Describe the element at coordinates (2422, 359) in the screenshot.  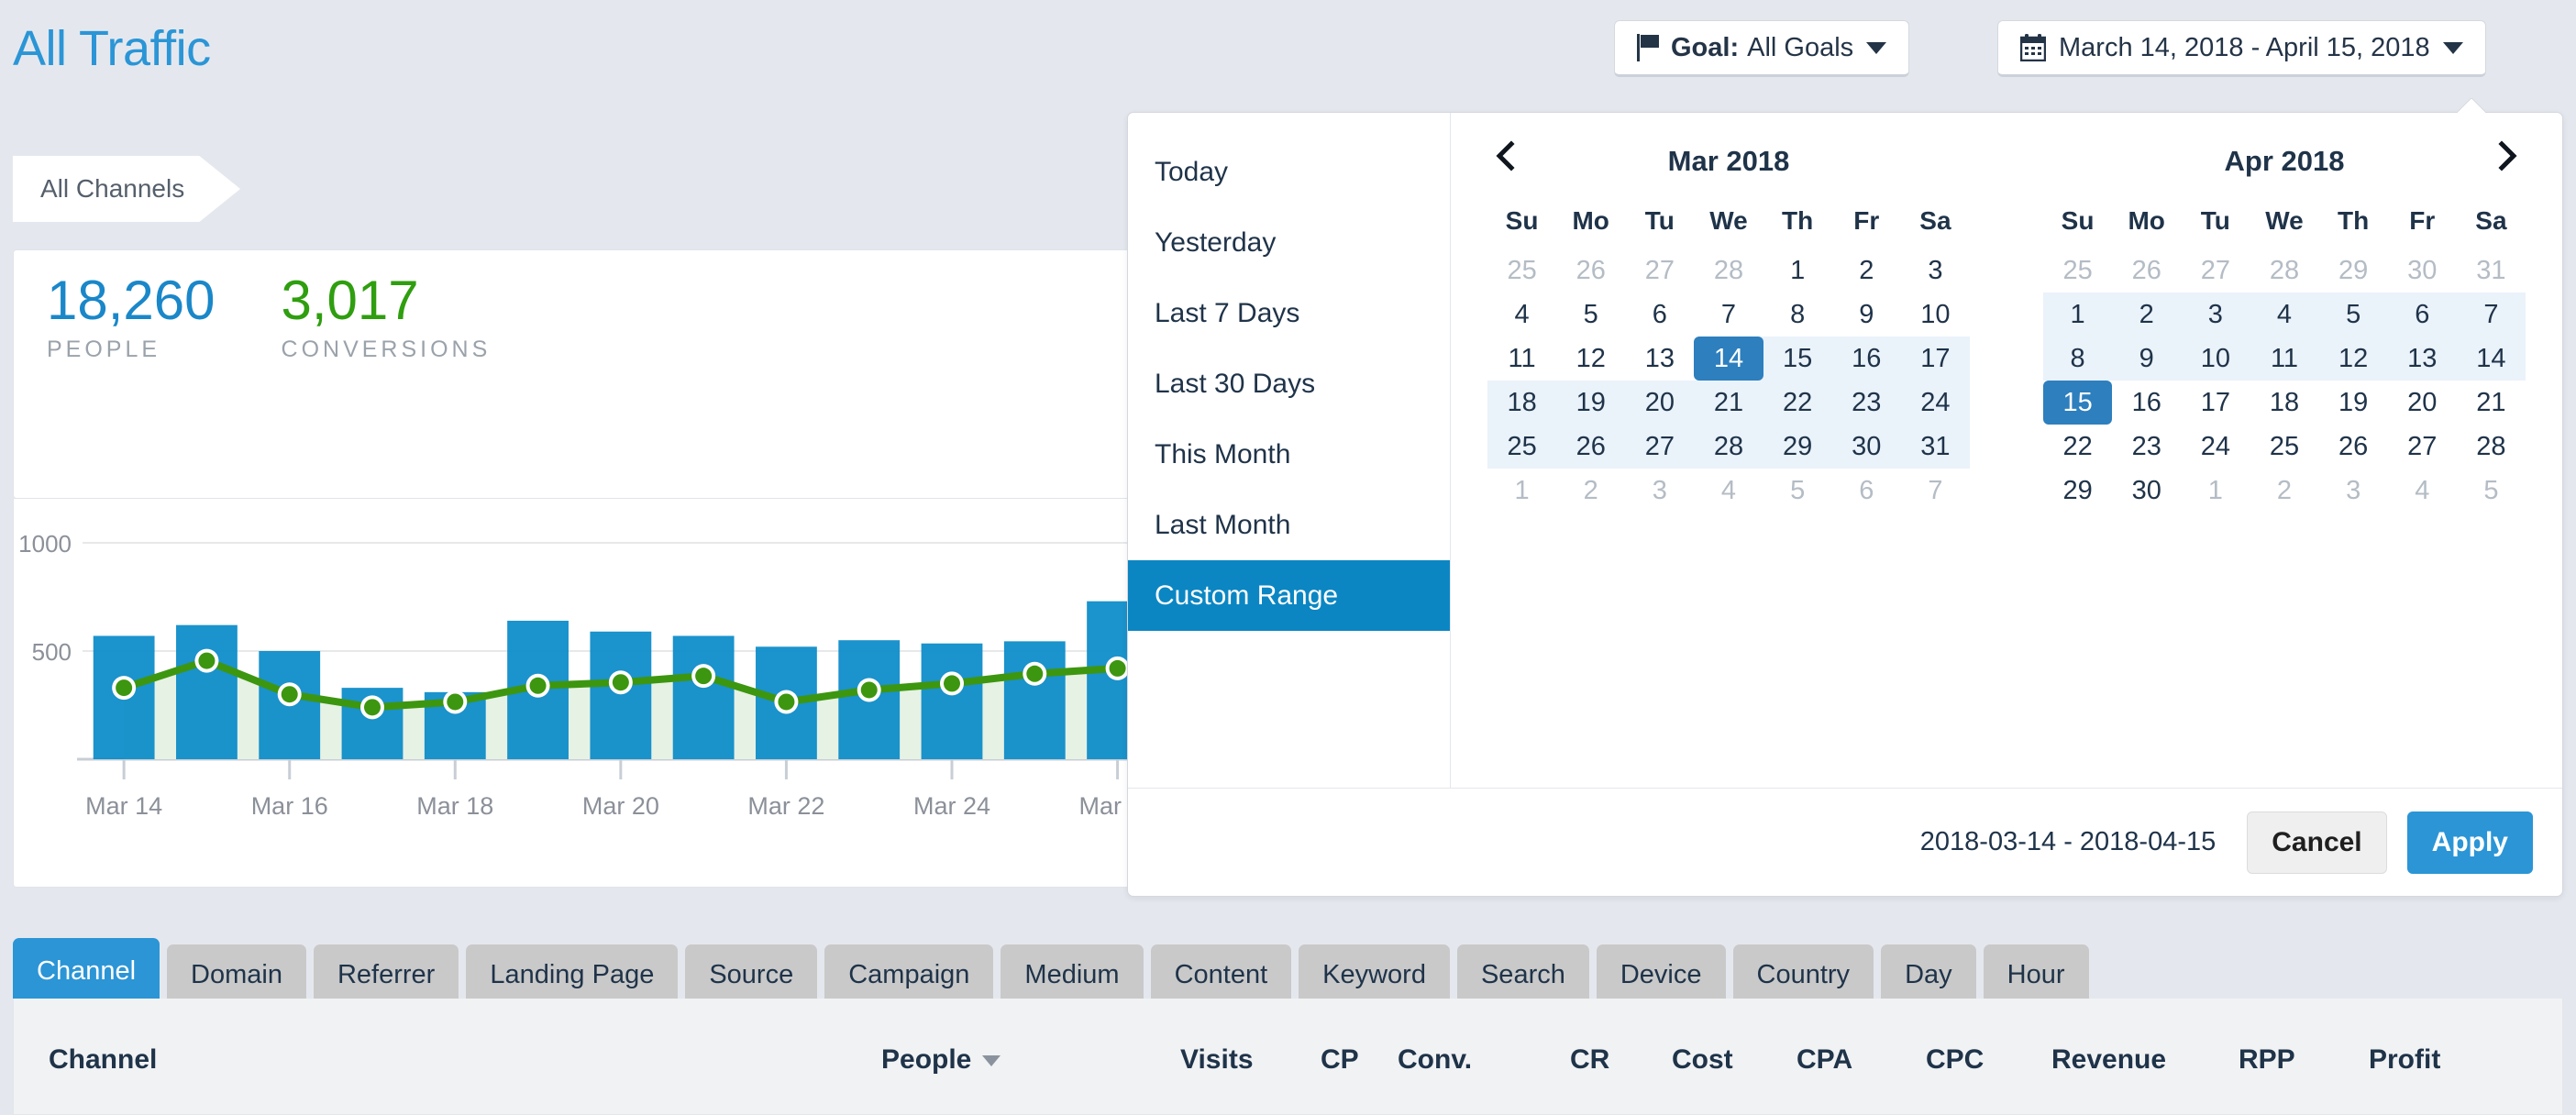
I see `calendar-day-cell: 13` at that location.